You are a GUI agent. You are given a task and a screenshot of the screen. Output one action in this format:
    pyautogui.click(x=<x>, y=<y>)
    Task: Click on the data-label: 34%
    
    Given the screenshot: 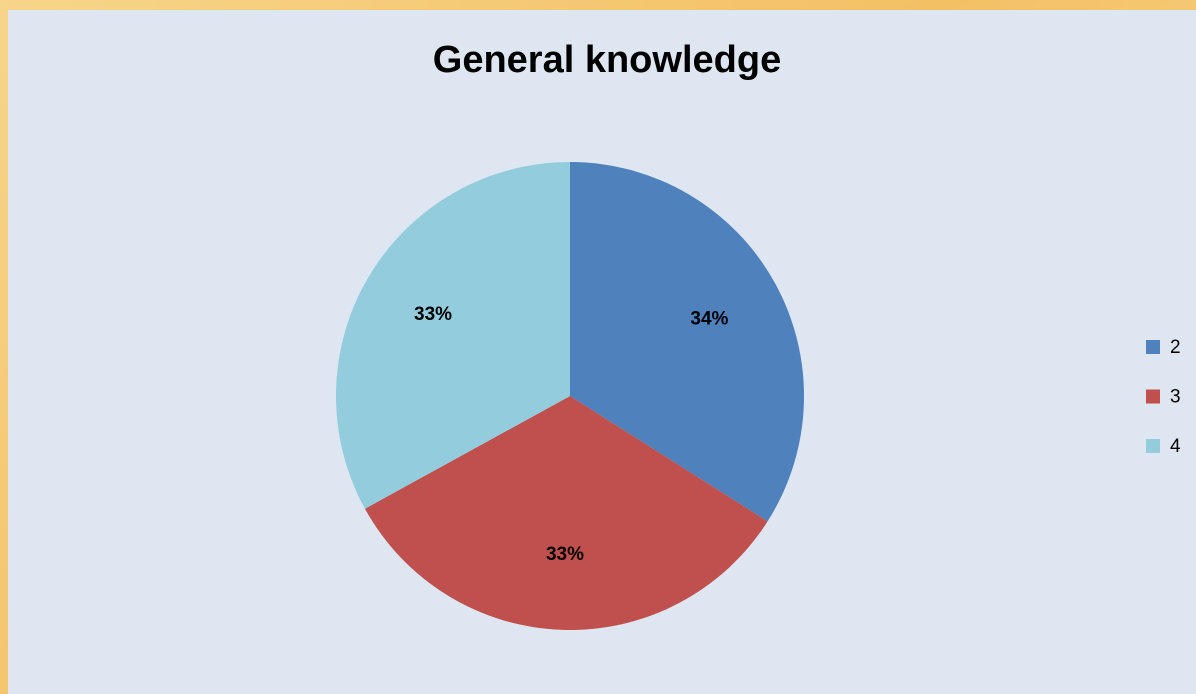 What is the action you would take?
    pyautogui.click(x=709, y=318)
    